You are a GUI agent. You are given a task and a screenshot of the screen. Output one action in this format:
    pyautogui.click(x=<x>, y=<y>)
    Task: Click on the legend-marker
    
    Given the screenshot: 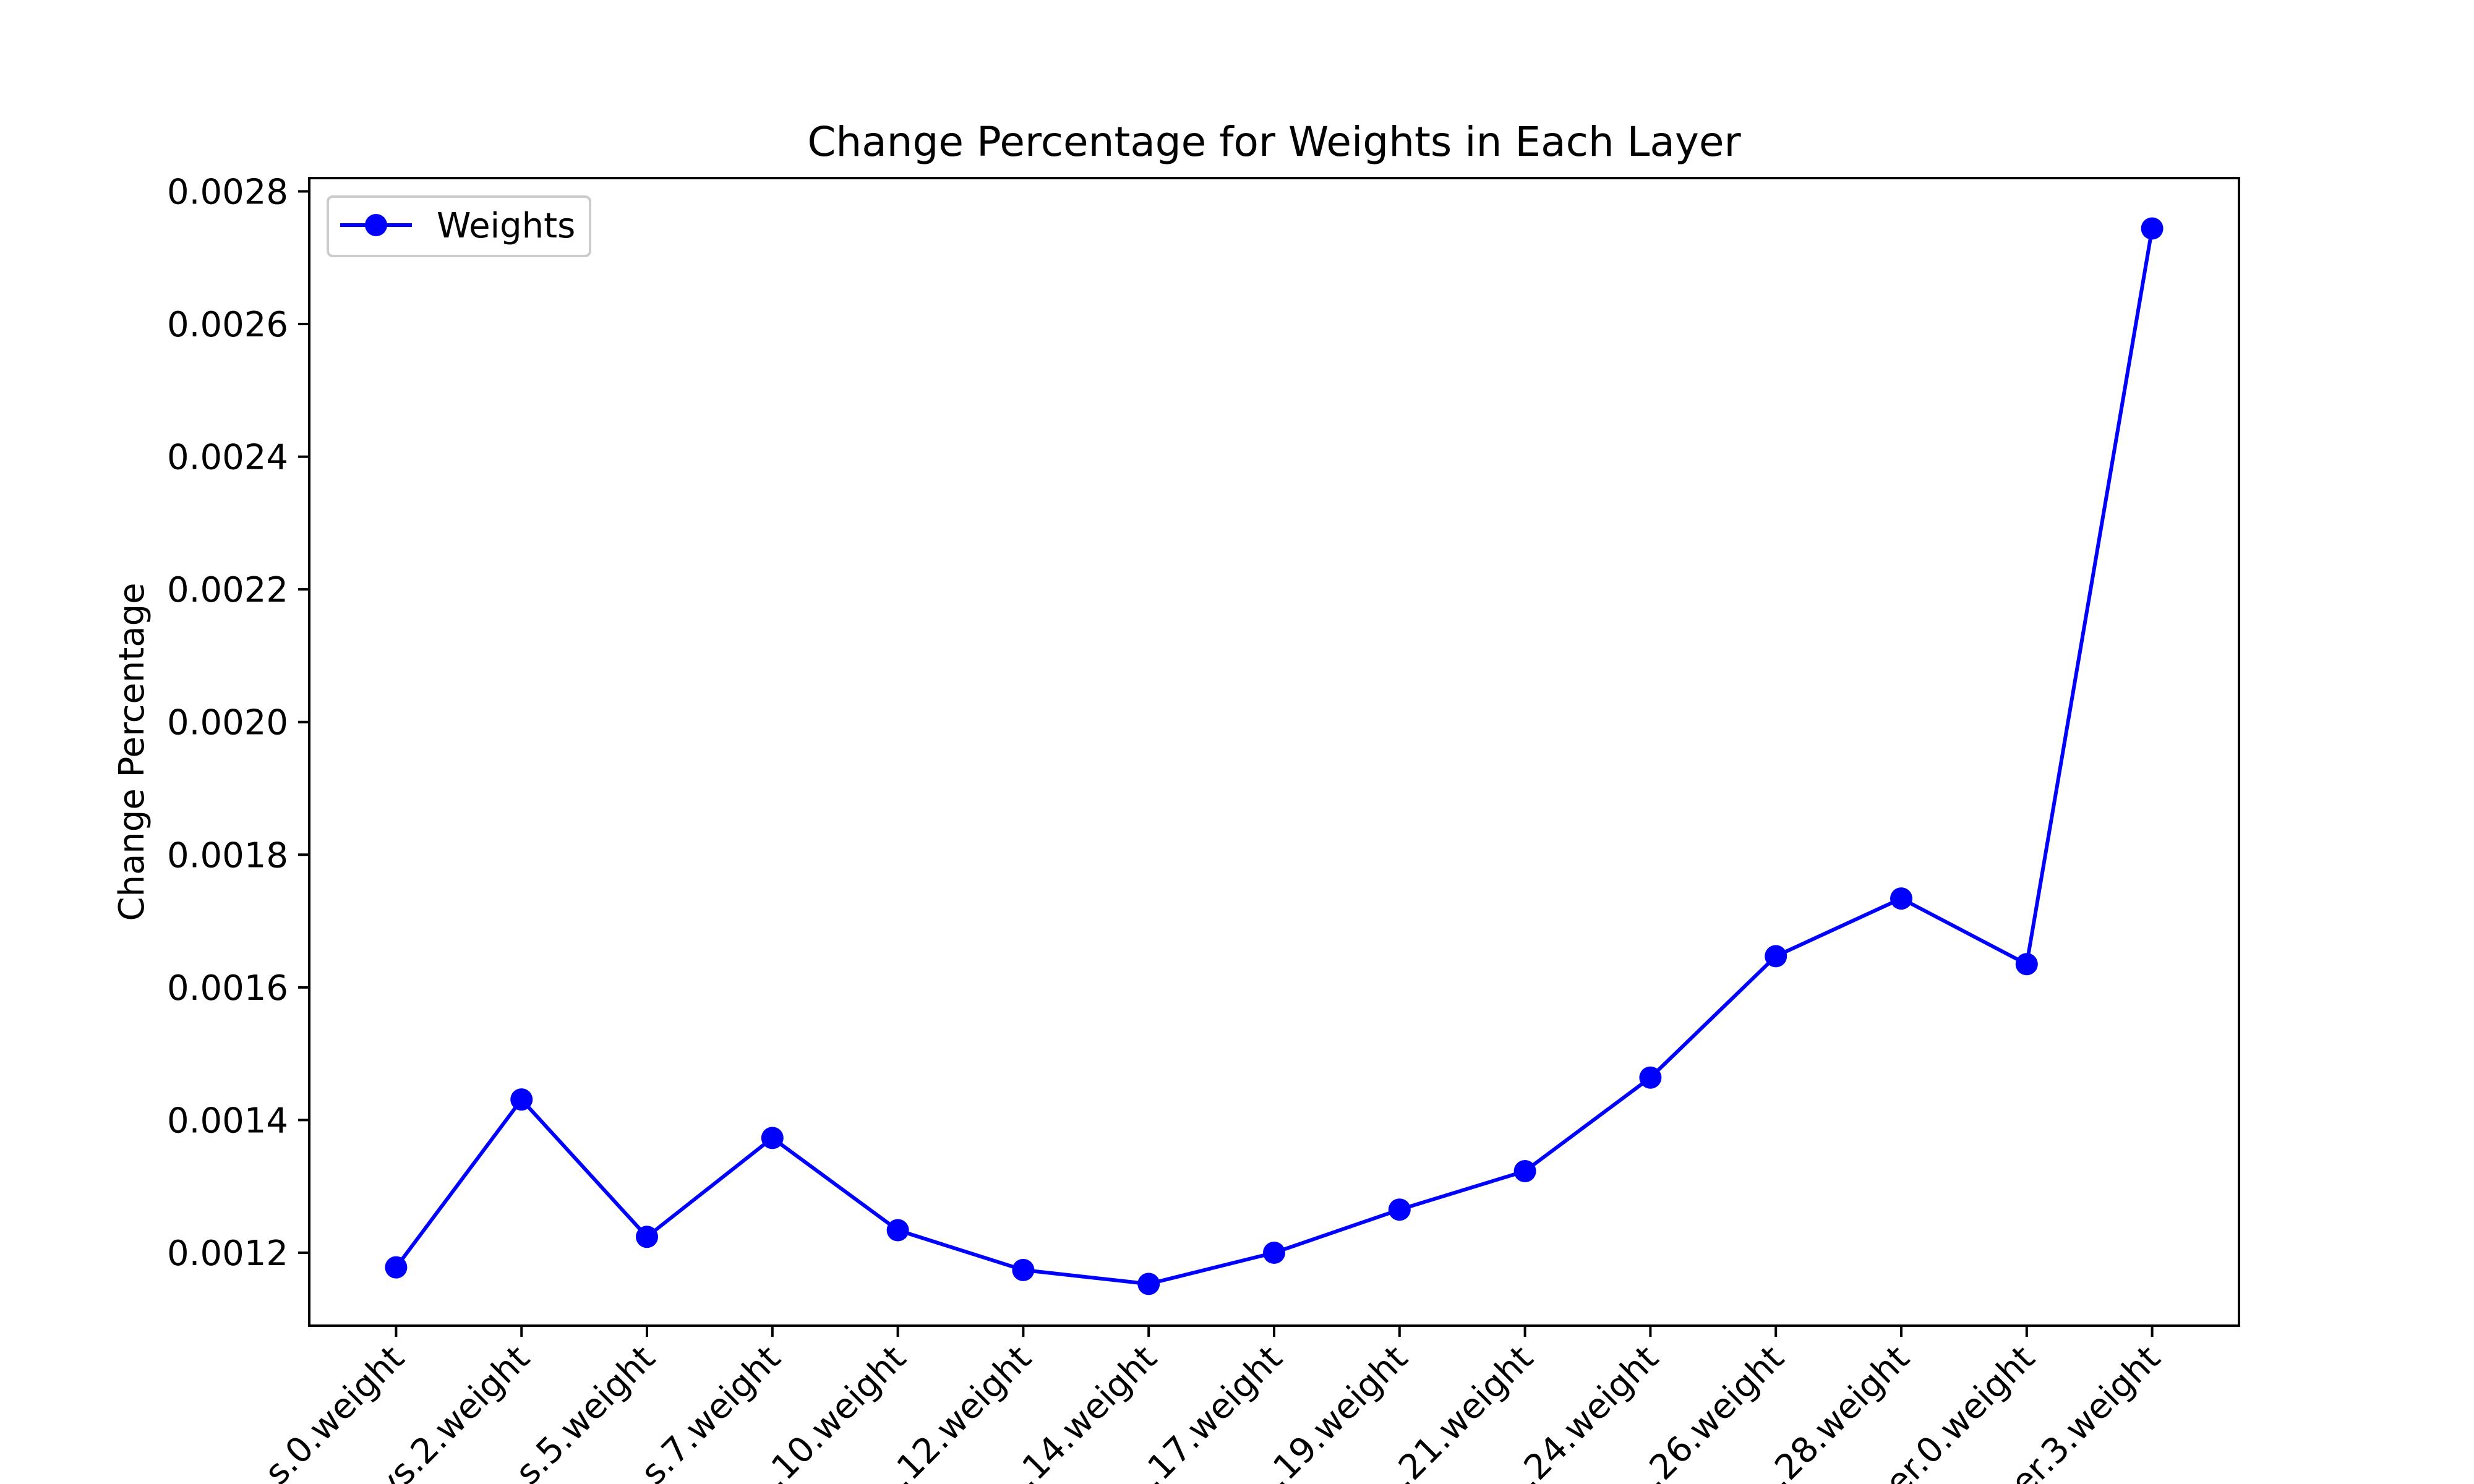 What is the action you would take?
    pyautogui.click(x=376, y=225)
    